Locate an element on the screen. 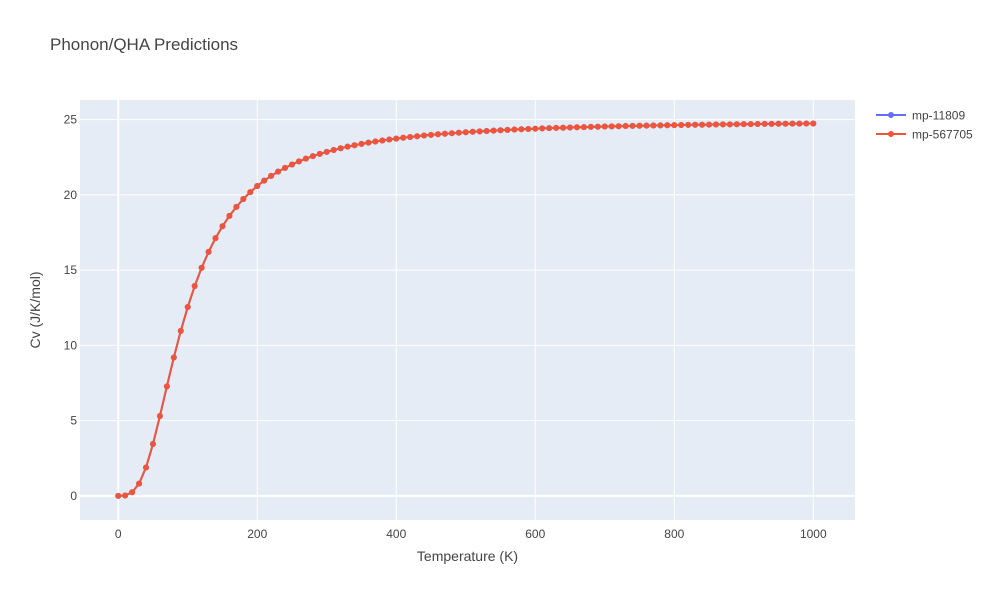 The image size is (1000, 605). legend-item-mp-567705: mp-567705 is located at coordinates (924, 135).